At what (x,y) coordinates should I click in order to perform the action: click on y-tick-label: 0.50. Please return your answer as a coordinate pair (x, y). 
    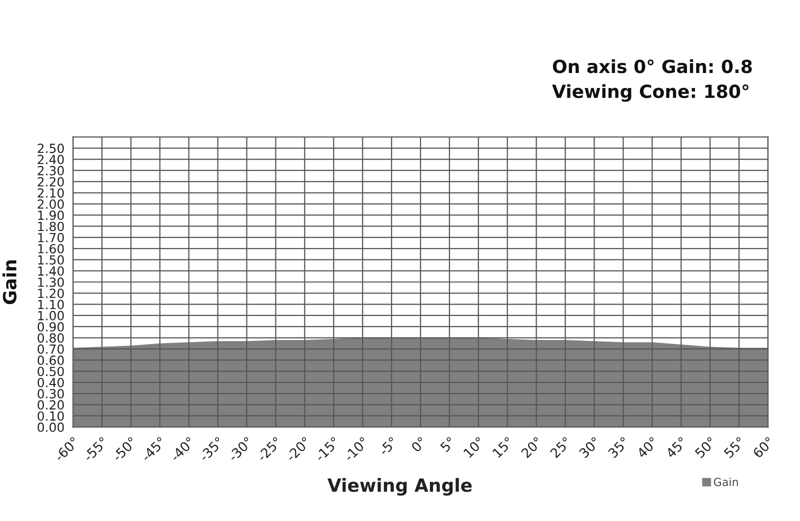
    Looking at the image, I should click on (51, 371).